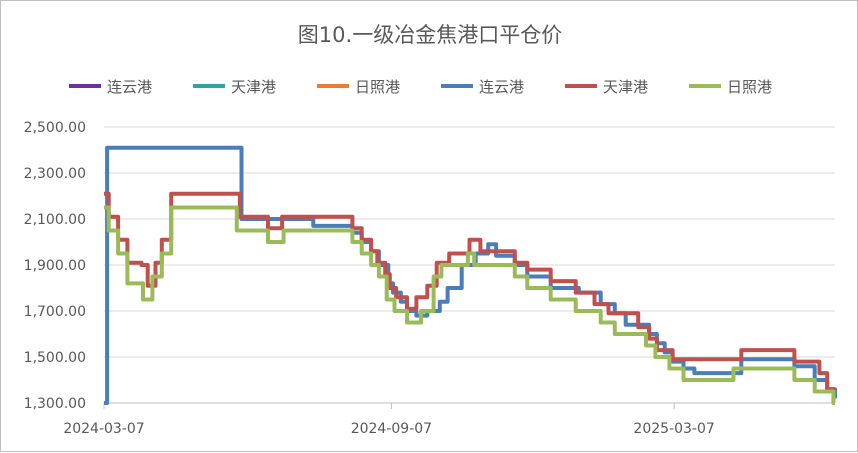  I want to click on y-tick-label: 1,500.00, so click(55, 358).